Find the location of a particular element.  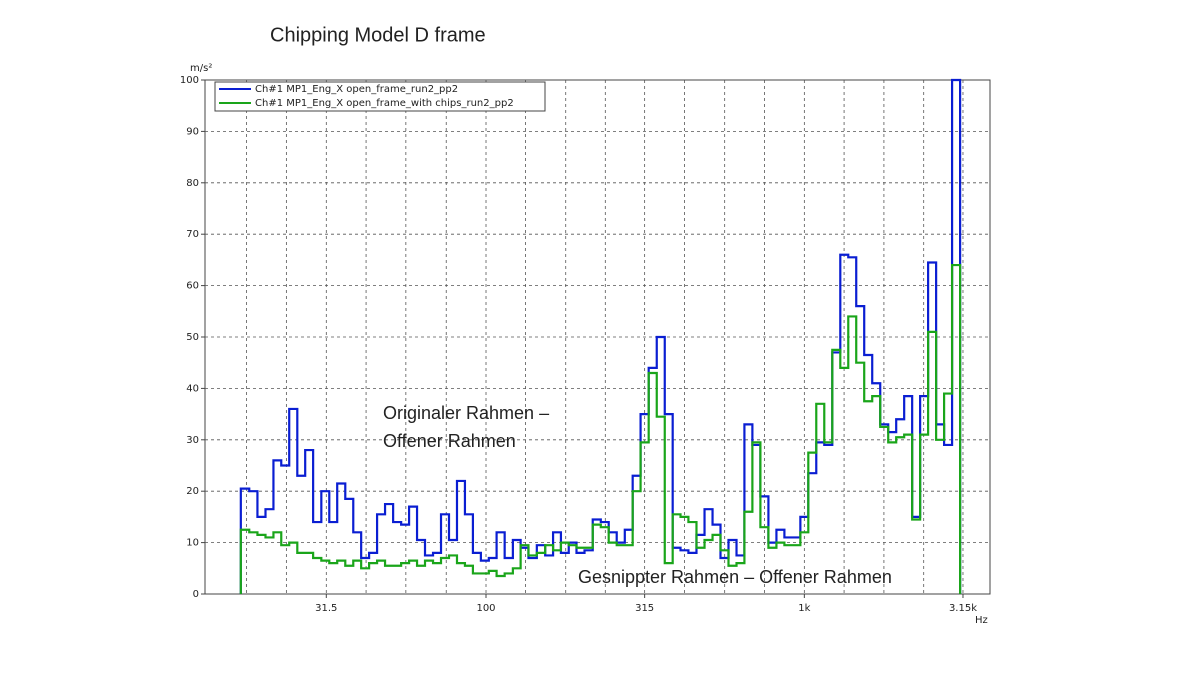

annotation: Offener Rahmen is located at coordinates (449, 441).